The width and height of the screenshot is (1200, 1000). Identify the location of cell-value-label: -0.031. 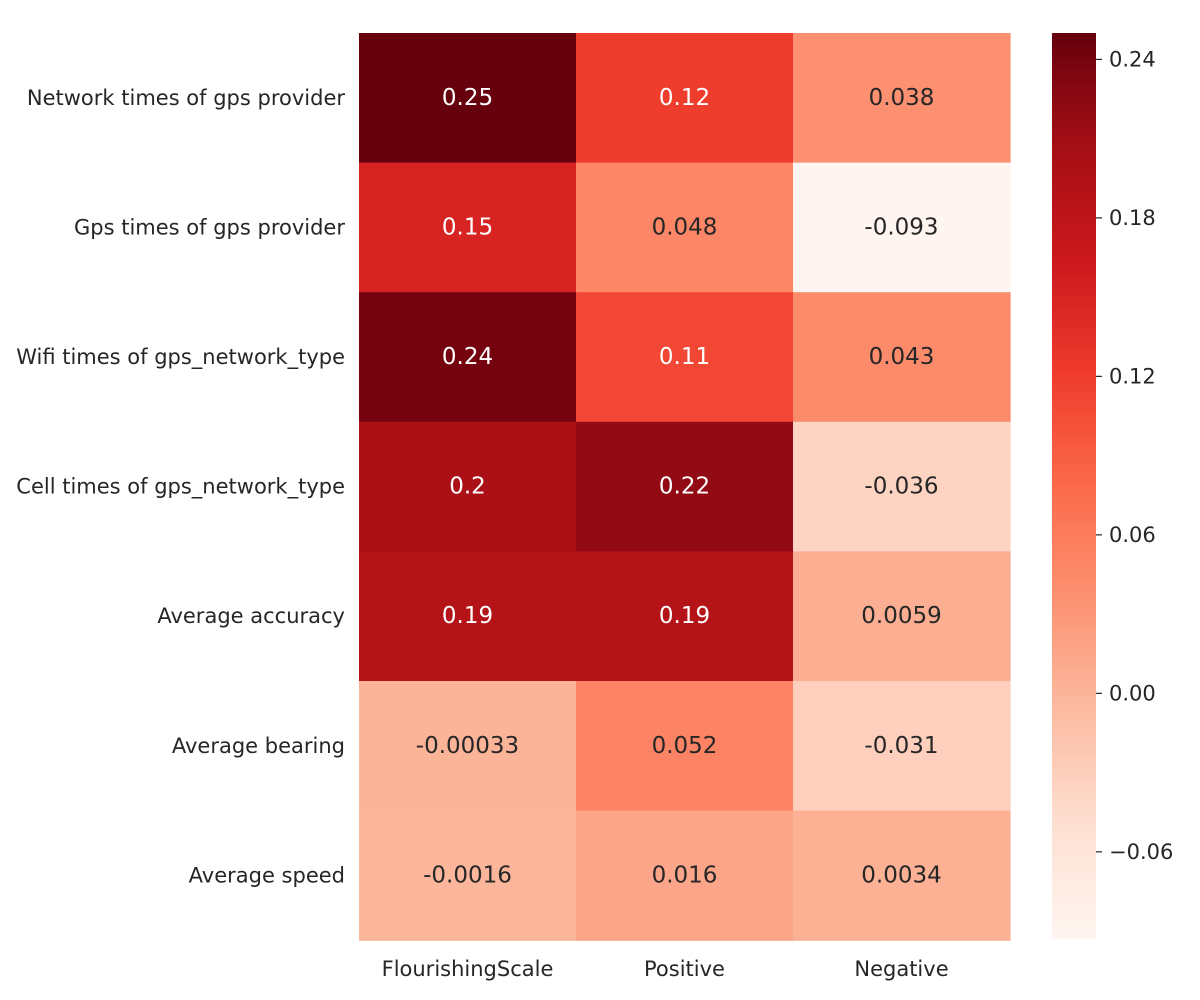
(901, 746).